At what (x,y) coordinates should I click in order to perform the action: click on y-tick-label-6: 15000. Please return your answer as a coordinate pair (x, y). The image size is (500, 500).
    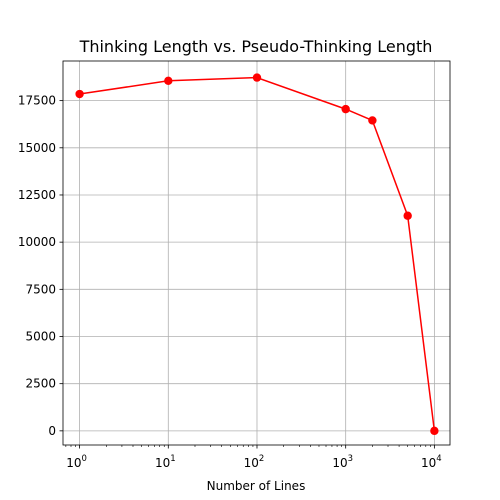
    Looking at the image, I should click on (37, 148).